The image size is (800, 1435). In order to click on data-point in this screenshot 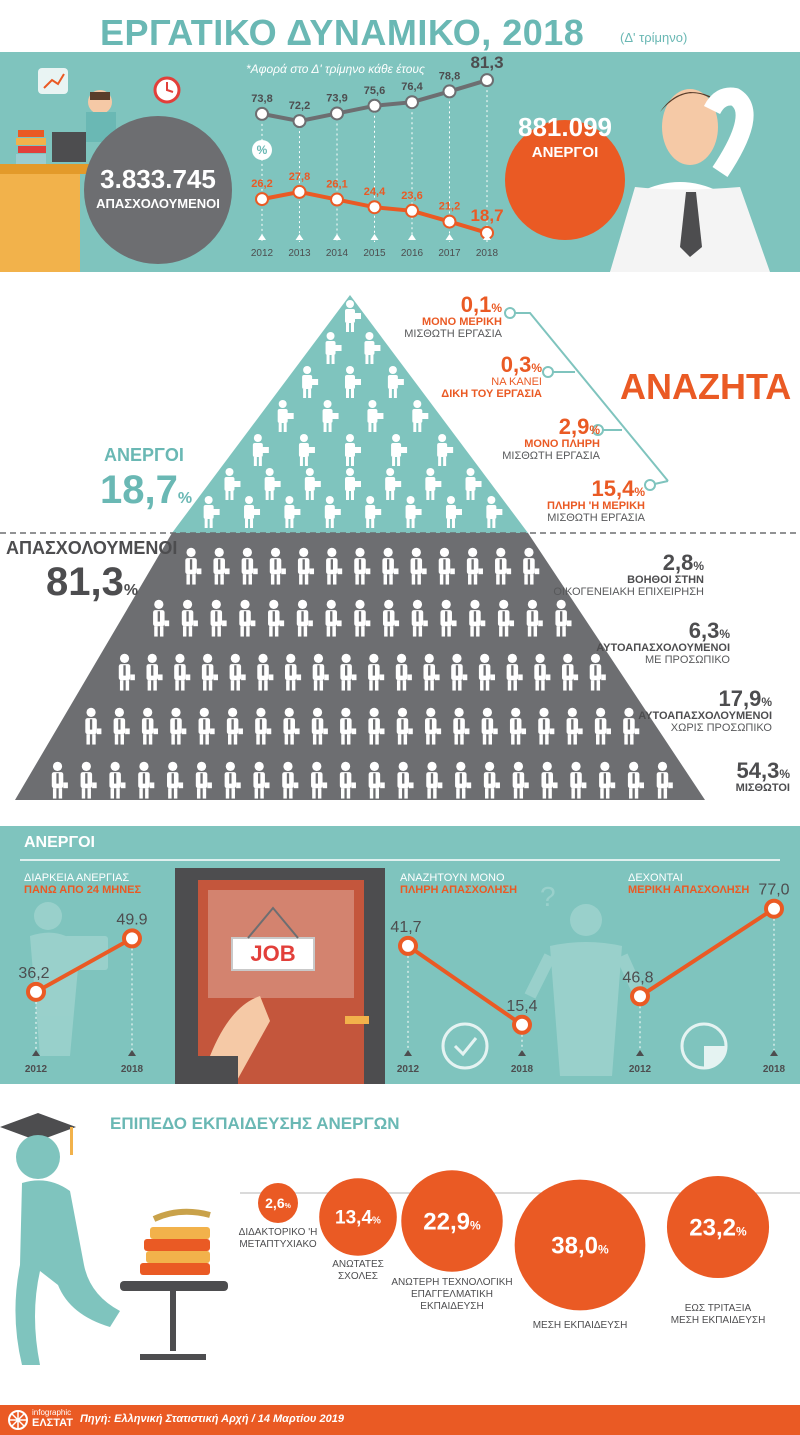, I will do `click(522, 1024)`.